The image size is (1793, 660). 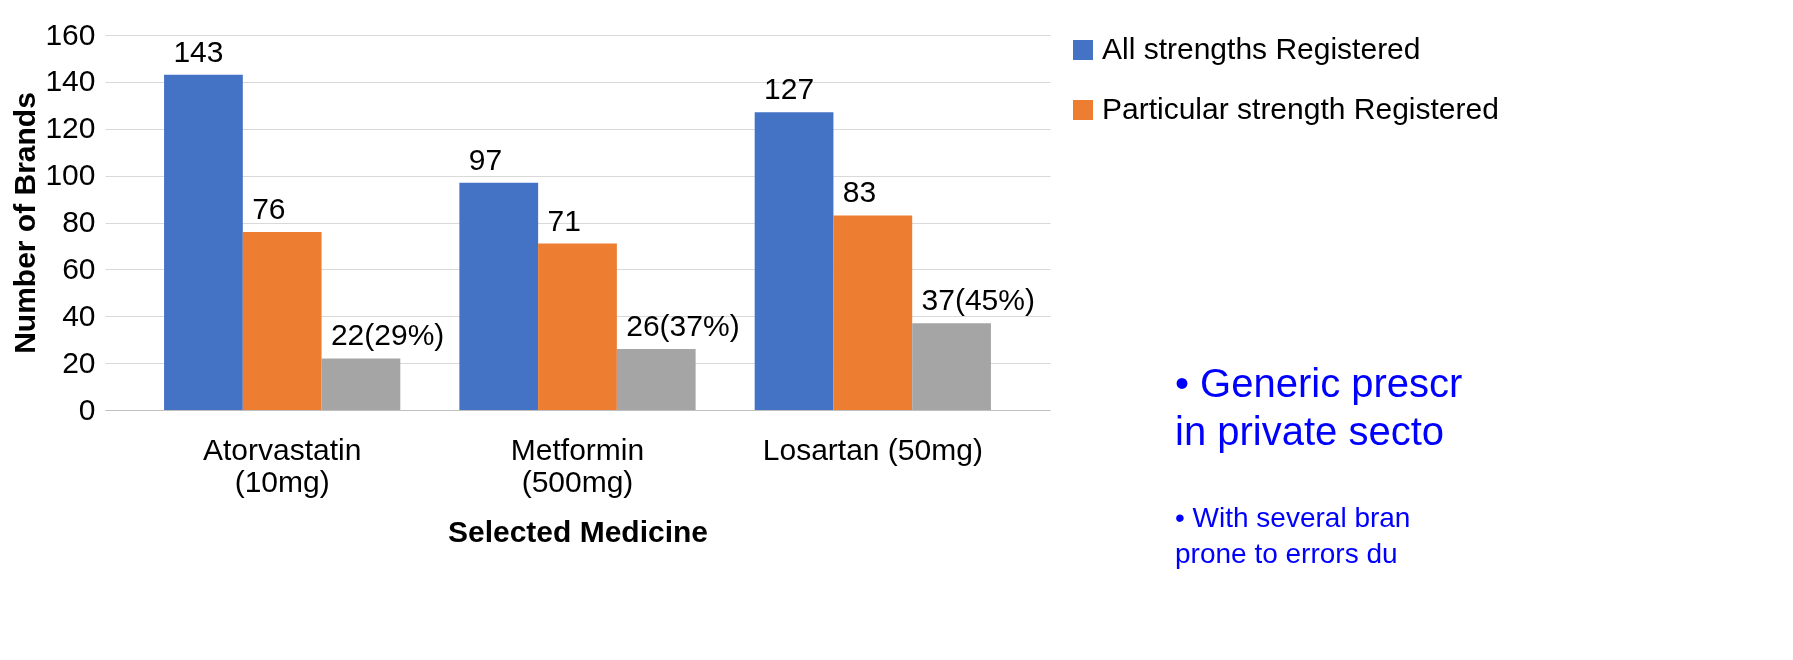 I want to click on y-tick-label: 20, so click(x=79, y=362).